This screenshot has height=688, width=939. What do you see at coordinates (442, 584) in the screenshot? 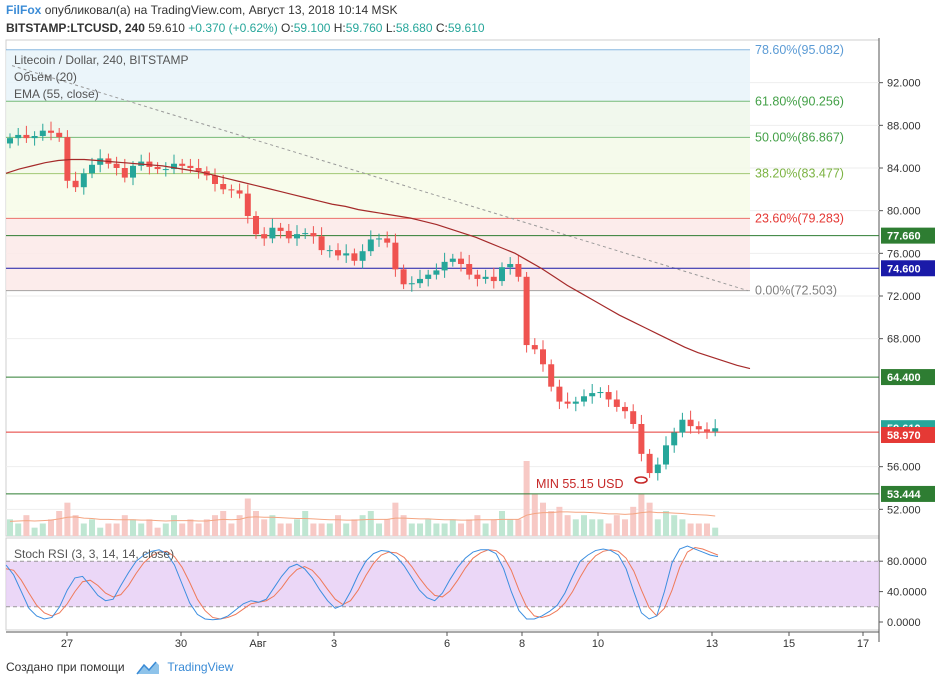
I see `stoch-band` at bounding box center [442, 584].